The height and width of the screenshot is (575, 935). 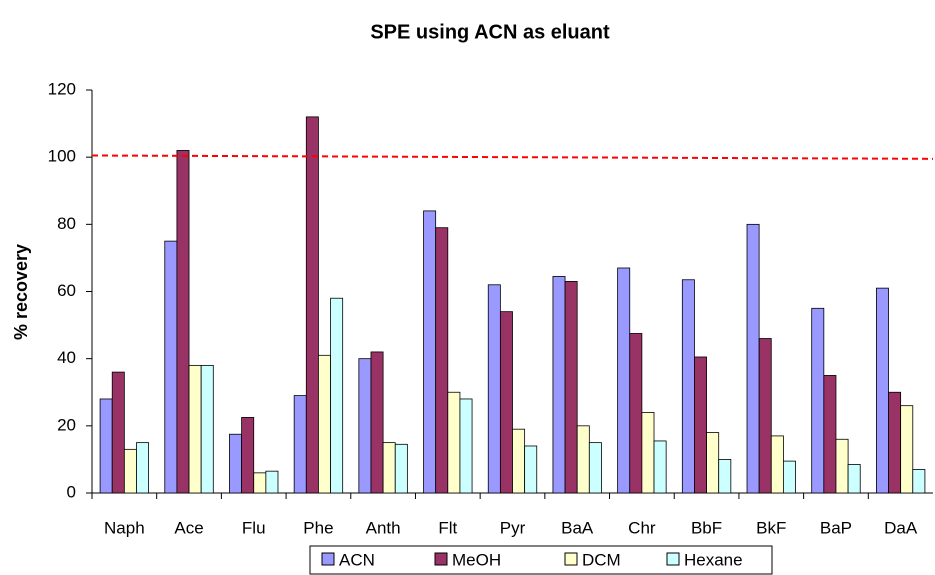 I want to click on y-tick-label: 100, so click(x=62, y=156).